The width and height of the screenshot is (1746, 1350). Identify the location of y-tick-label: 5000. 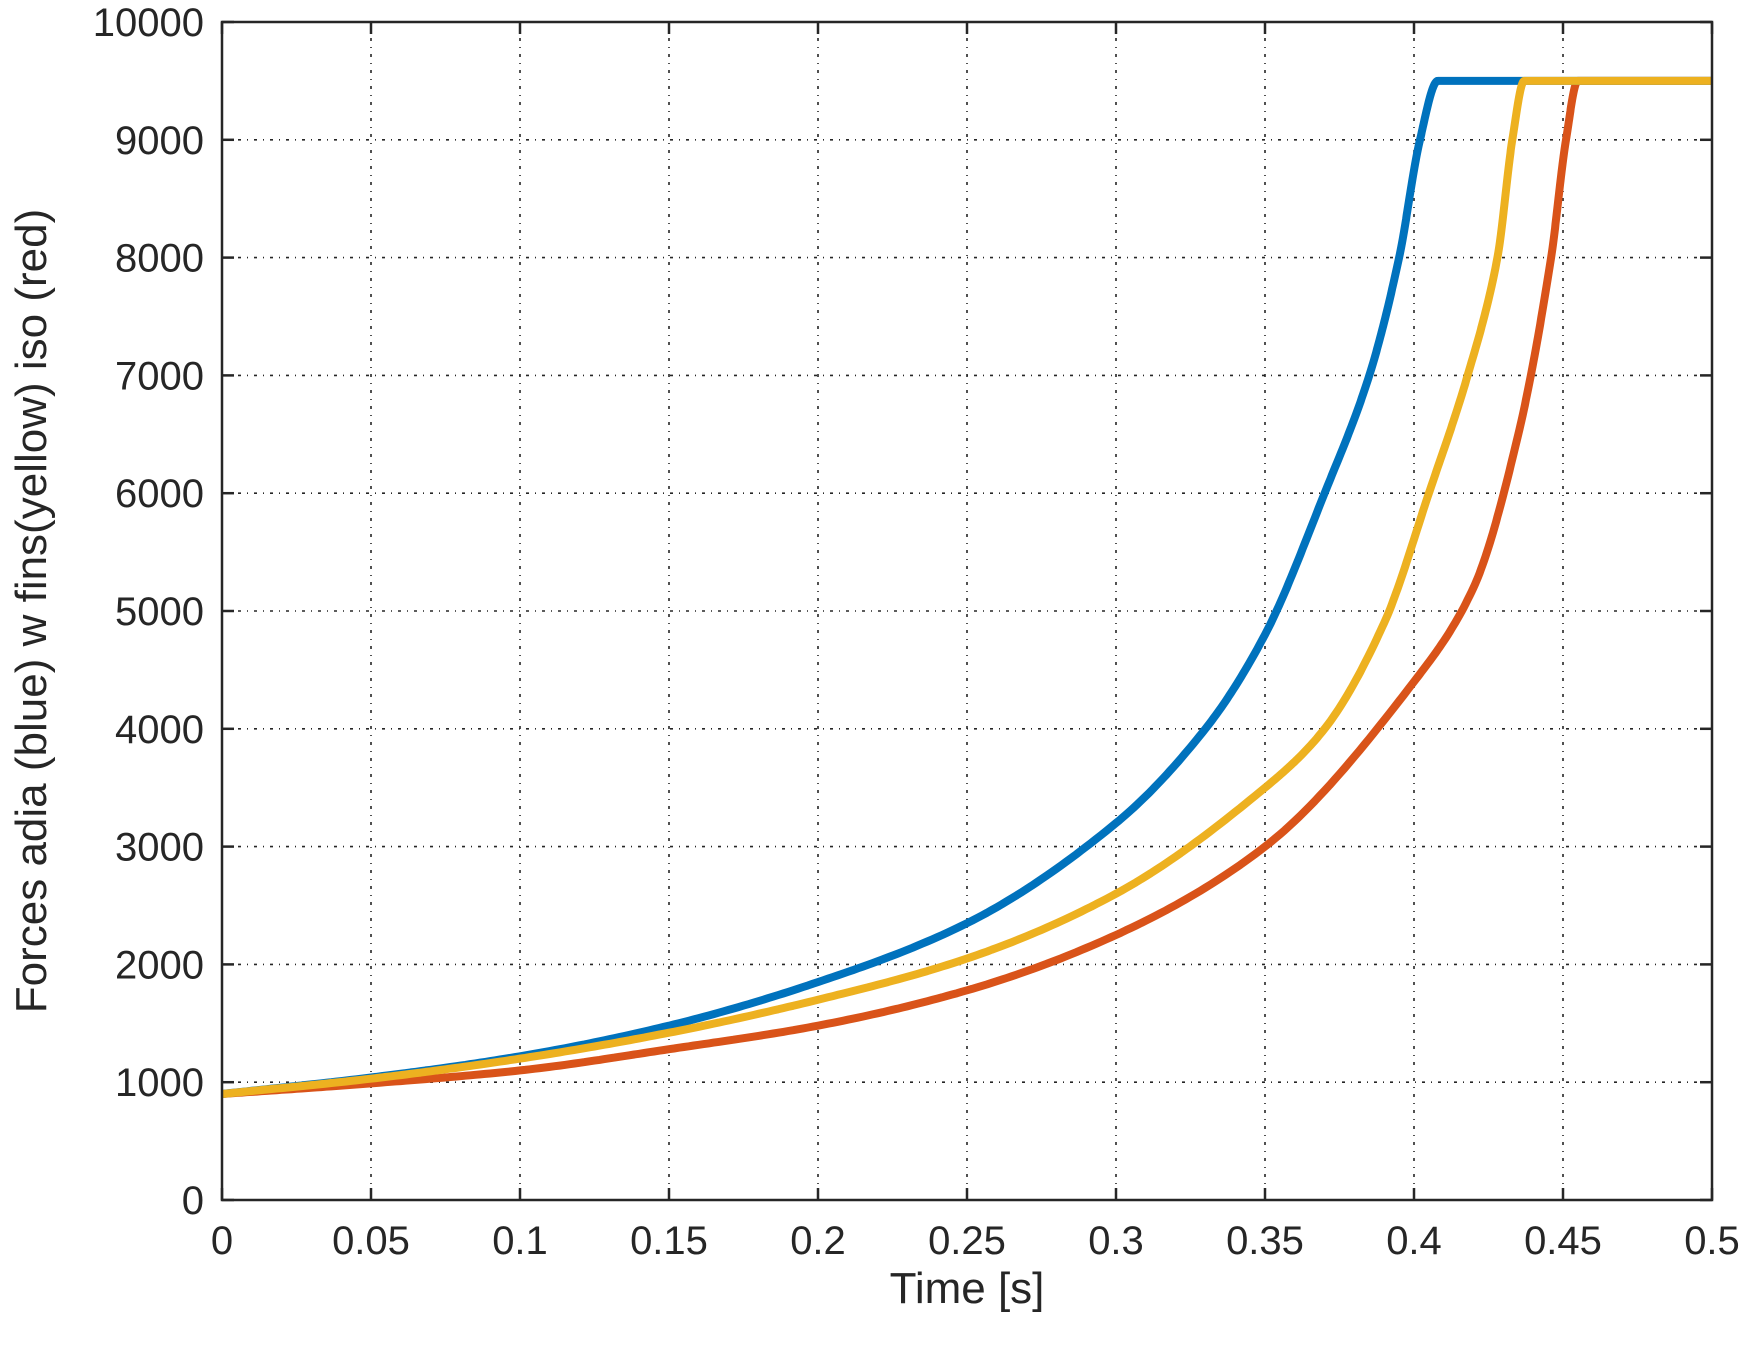
(159, 612).